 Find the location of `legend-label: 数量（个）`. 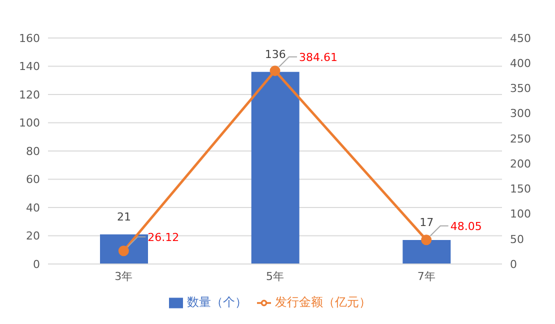

legend-label: 数量（个） is located at coordinates (217, 302).